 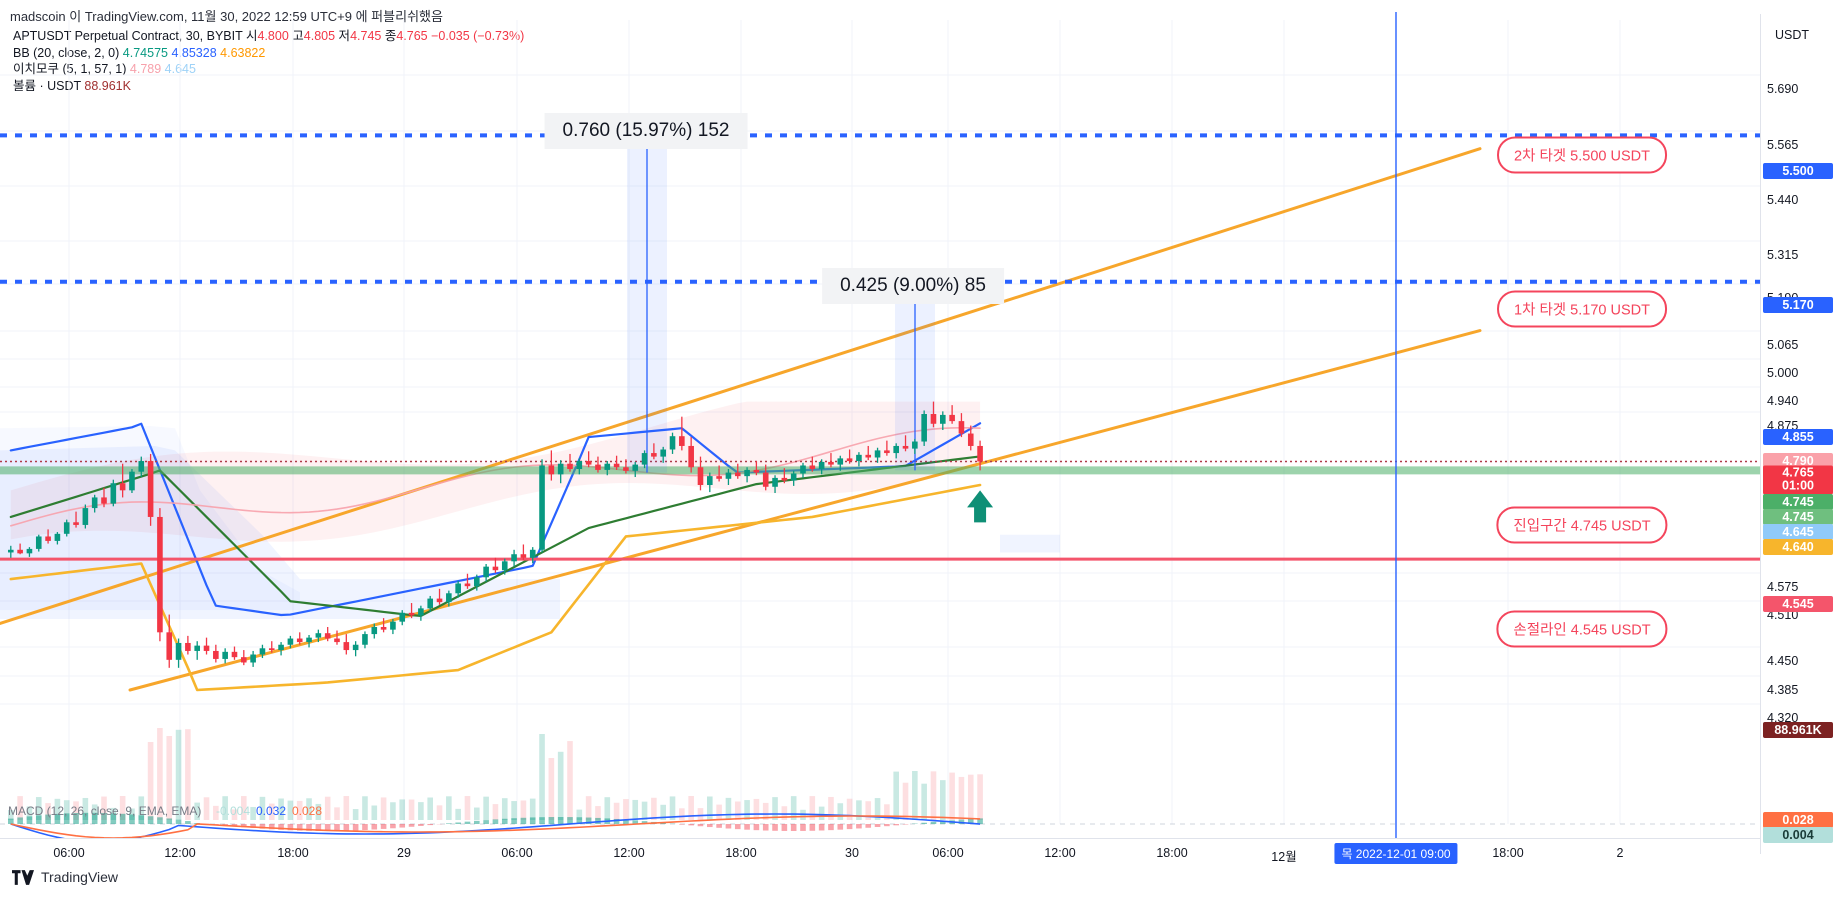 I want to click on badge-target-2: 5.500, so click(x=1798, y=171).